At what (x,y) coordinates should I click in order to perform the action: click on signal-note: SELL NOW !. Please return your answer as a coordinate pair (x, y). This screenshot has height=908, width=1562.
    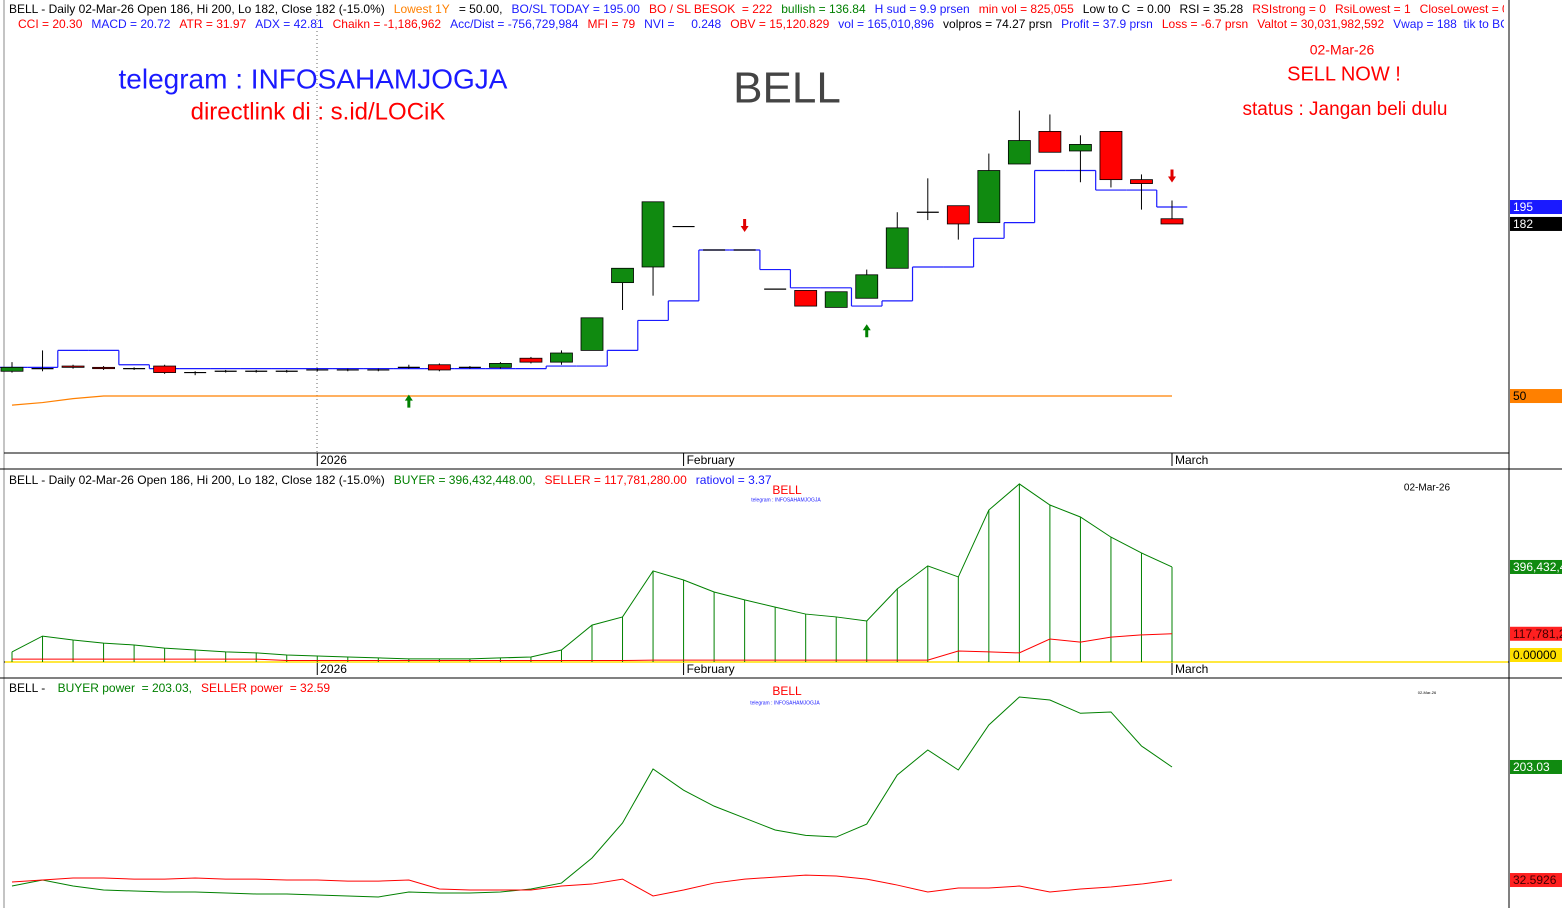
    Looking at the image, I should click on (1344, 74).